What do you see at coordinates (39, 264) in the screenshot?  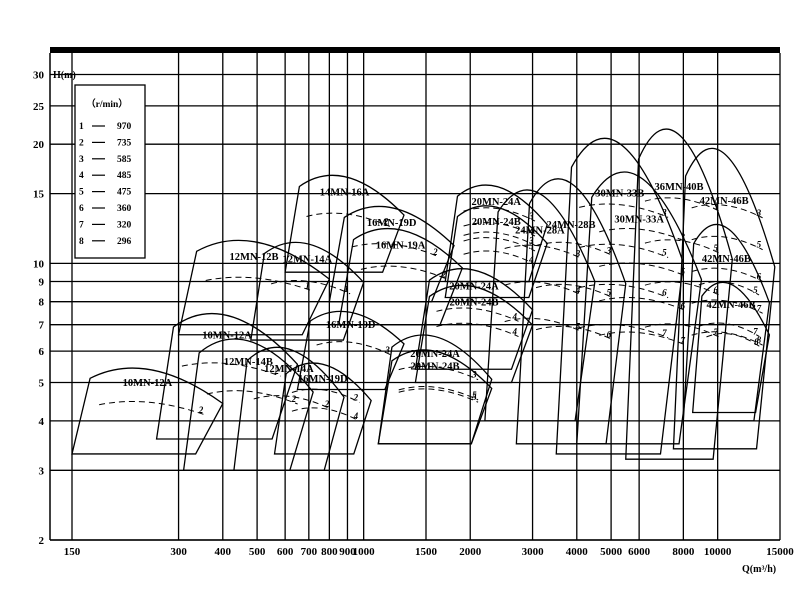 I see `y-tick-label-8: 10` at bounding box center [39, 264].